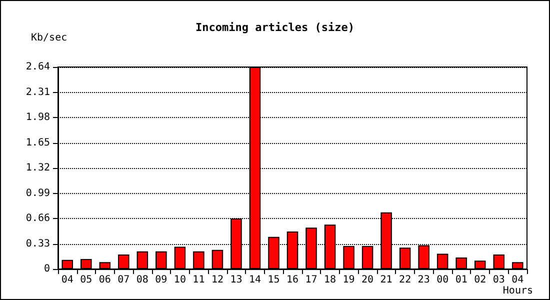 This screenshot has width=550, height=300. What do you see at coordinates (217, 280) in the screenshot?
I see `x-tick-label: 12` at bounding box center [217, 280].